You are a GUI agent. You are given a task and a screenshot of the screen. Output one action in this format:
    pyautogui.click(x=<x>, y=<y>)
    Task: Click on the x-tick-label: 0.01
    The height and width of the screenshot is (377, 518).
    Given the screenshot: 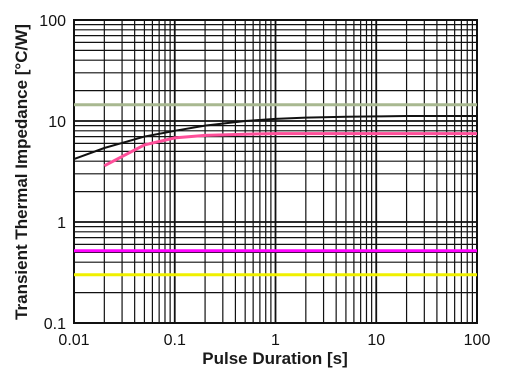 What is the action you would take?
    pyautogui.click(x=73, y=340)
    